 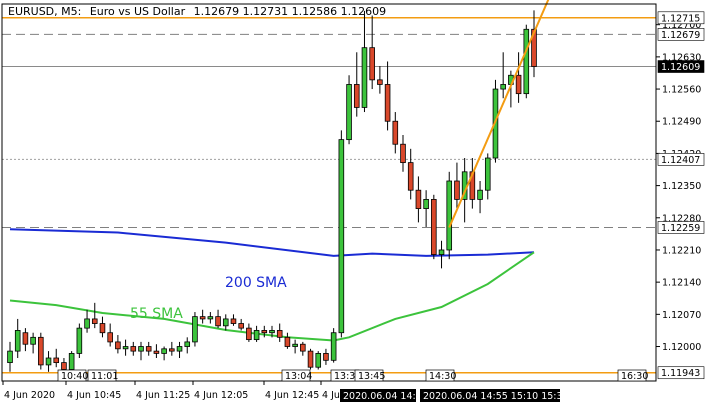 What do you see at coordinates (681, 218) in the screenshot?
I see `y-tick-label: 1.12280` at bounding box center [681, 218].